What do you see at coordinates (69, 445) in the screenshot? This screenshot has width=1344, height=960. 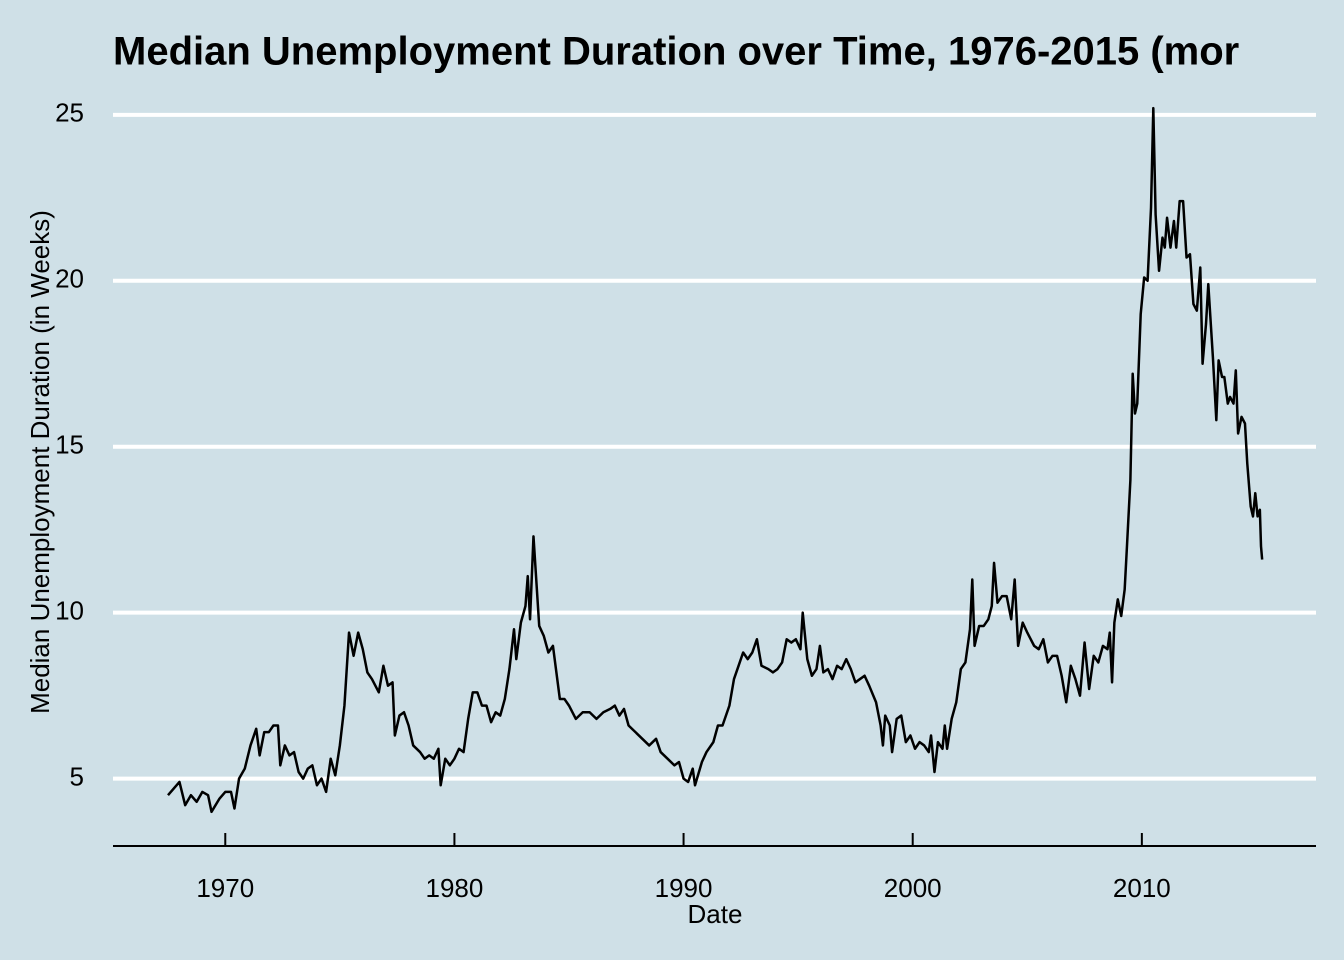 I see `y-tick-label: 15` at bounding box center [69, 445].